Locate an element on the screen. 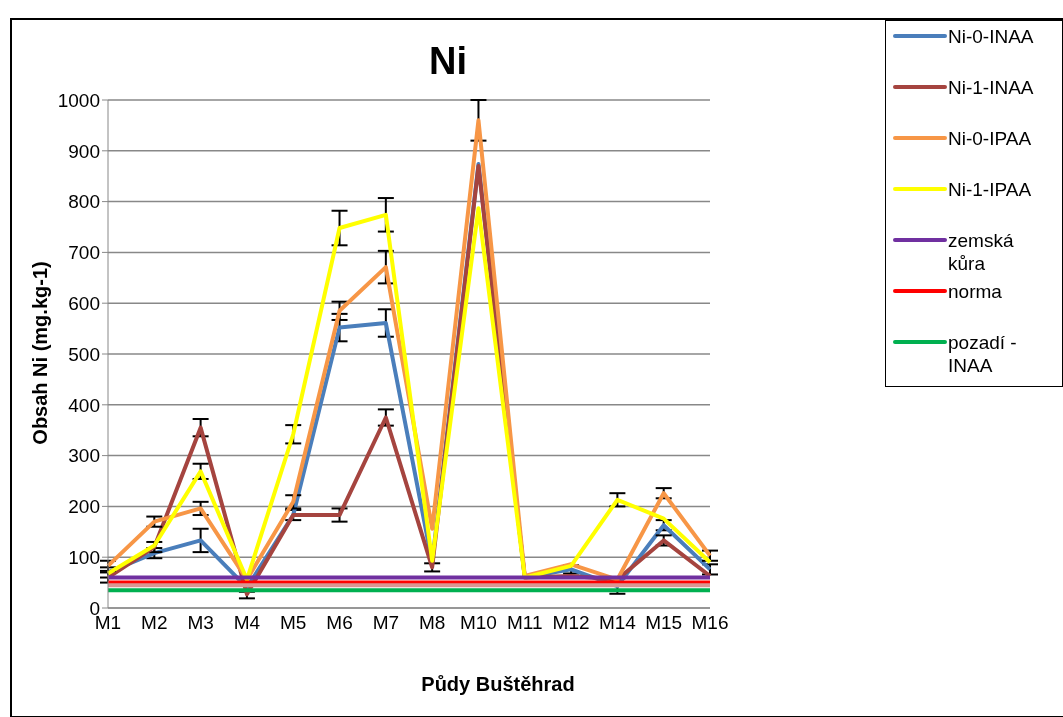  y-tick-label: 900 is located at coordinates (84, 151).